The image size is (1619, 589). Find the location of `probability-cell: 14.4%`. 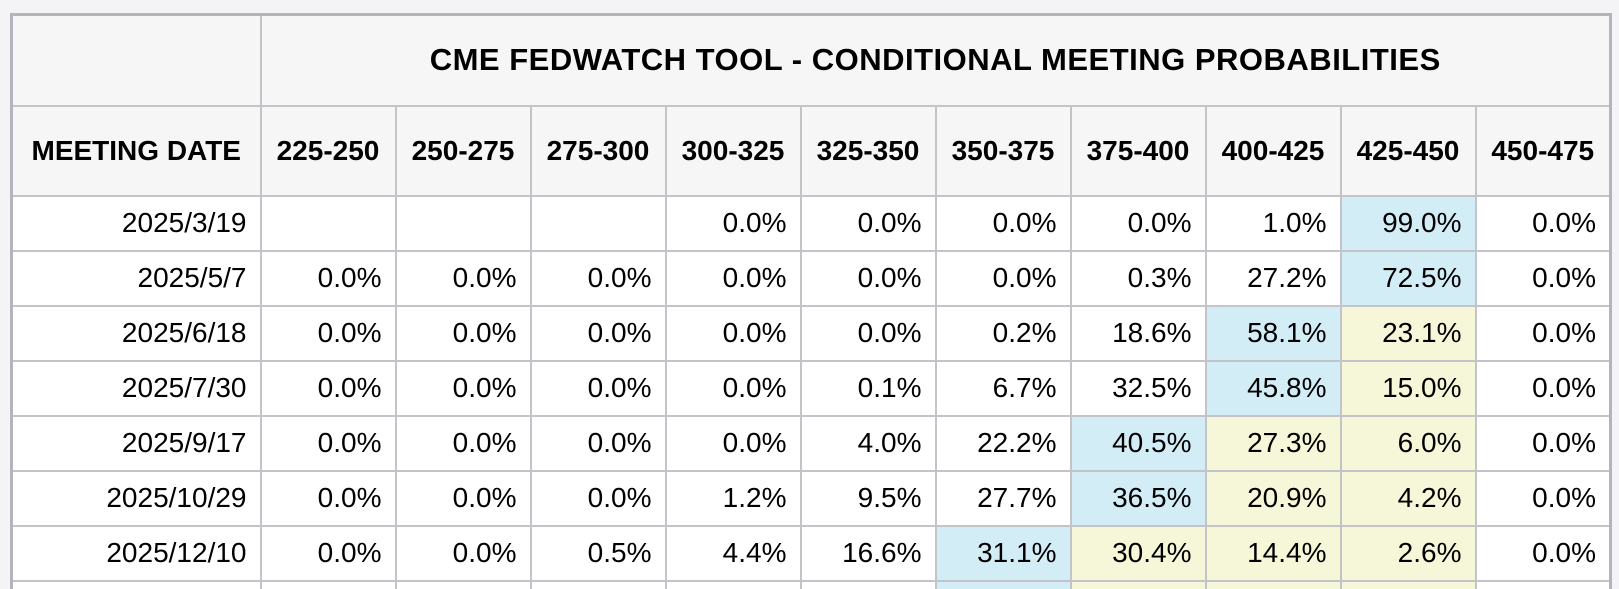

probability-cell: 14.4% is located at coordinates (1273, 553).